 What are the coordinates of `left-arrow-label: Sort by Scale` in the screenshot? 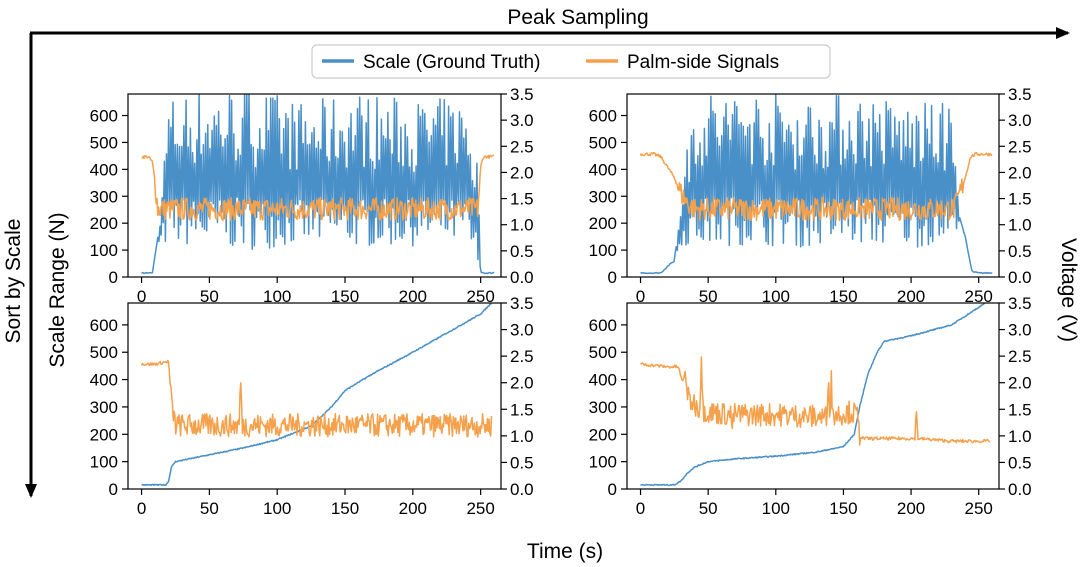 It's located at (13, 281).